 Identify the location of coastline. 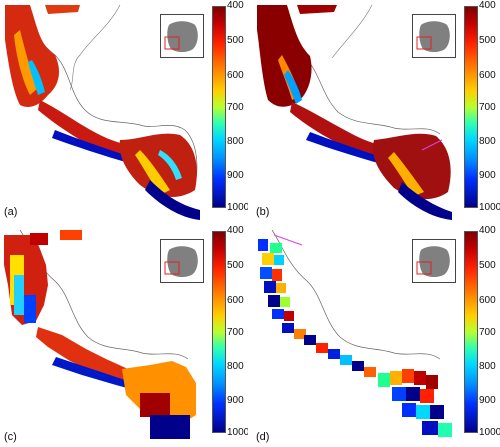
(108, 95).